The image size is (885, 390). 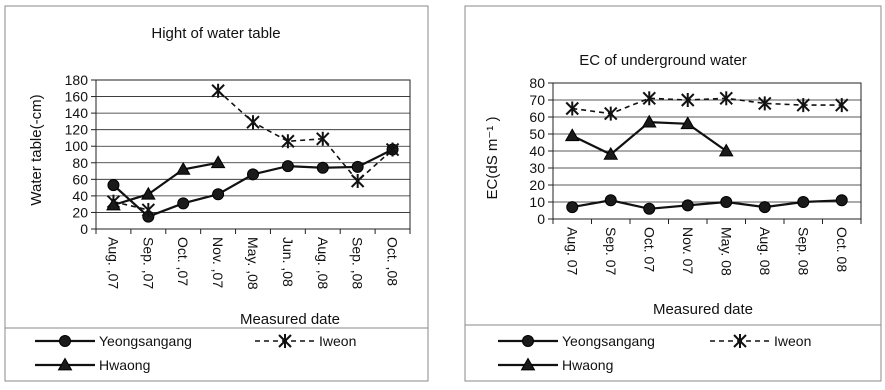 What do you see at coordinates (803, 251) in the screenshot?
I see `right-x-tick-label: Sep. 08` at bounding box center [803, 251].